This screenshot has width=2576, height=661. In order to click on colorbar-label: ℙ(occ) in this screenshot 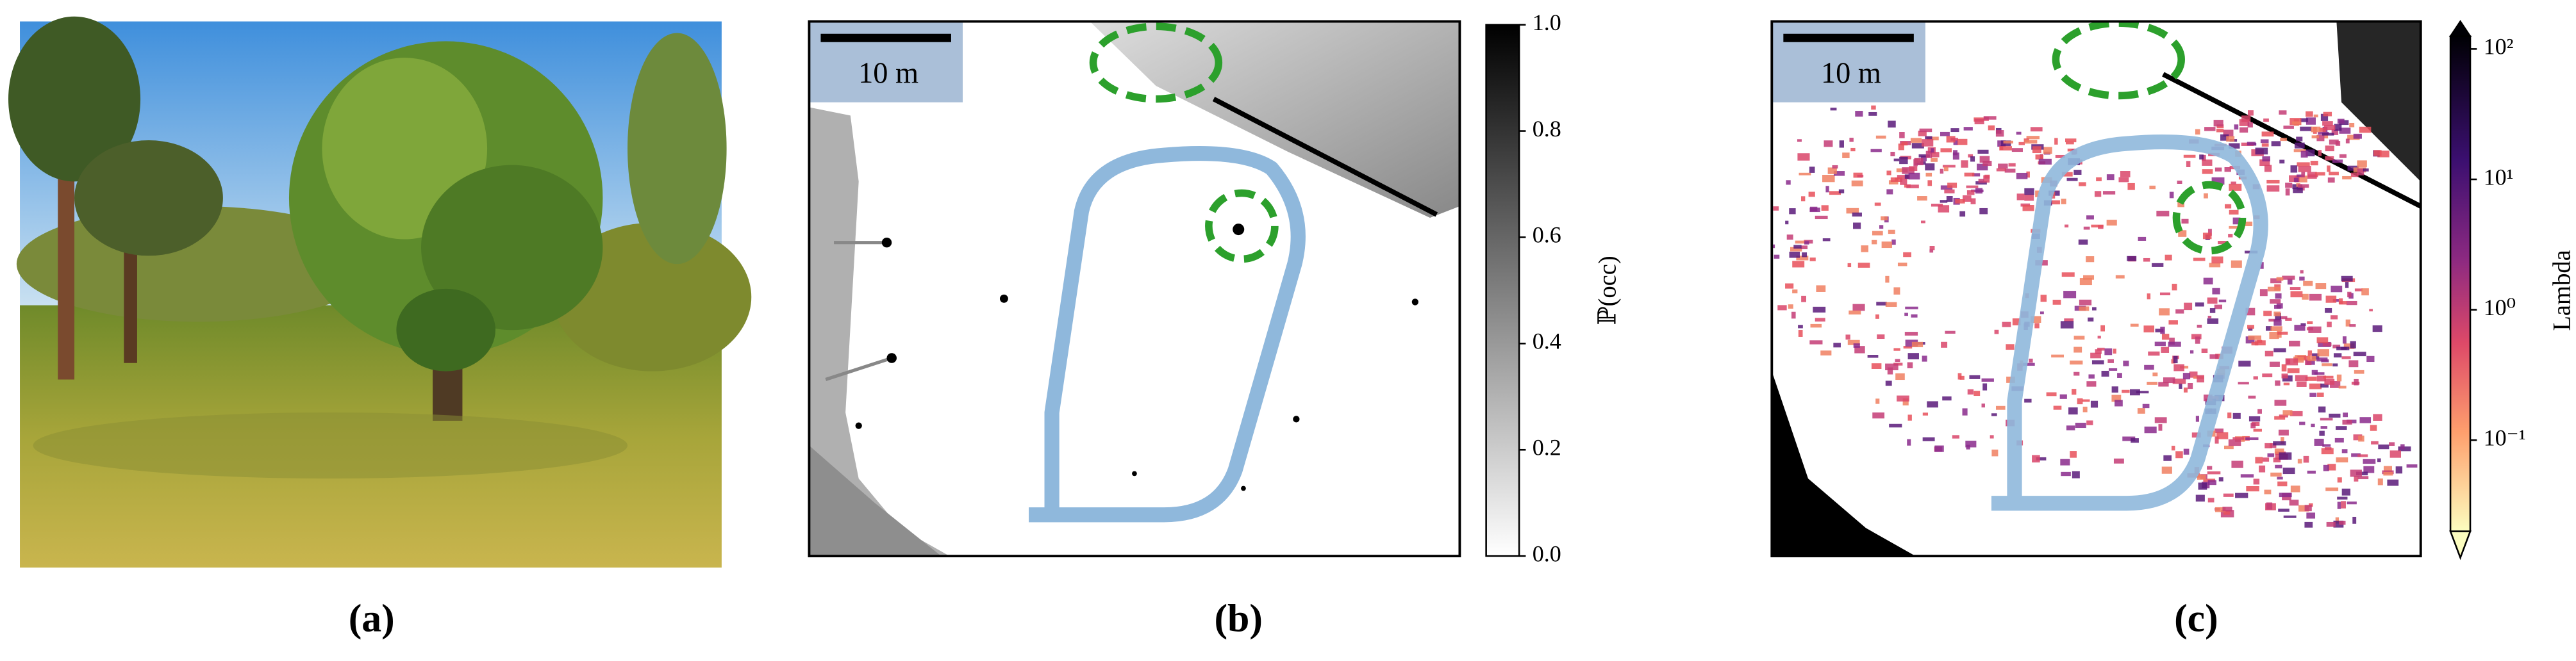, I will do `click(1608, 290)`.